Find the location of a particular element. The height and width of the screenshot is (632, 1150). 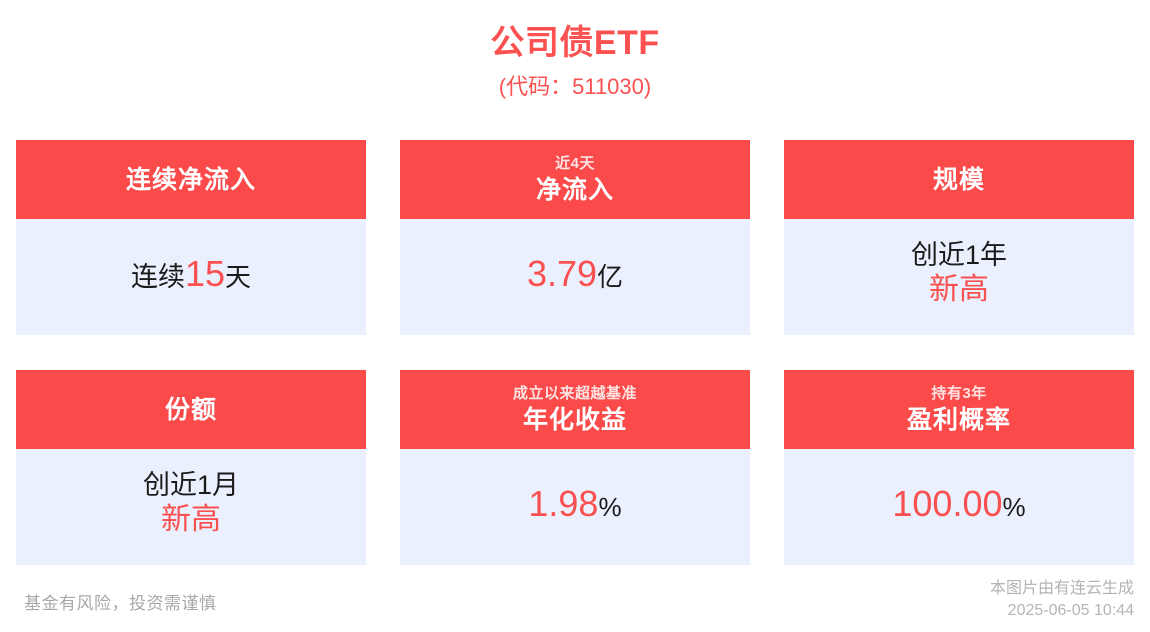

footer-source: 本图片由有连云生成 is located at coordinates (1061, 588).